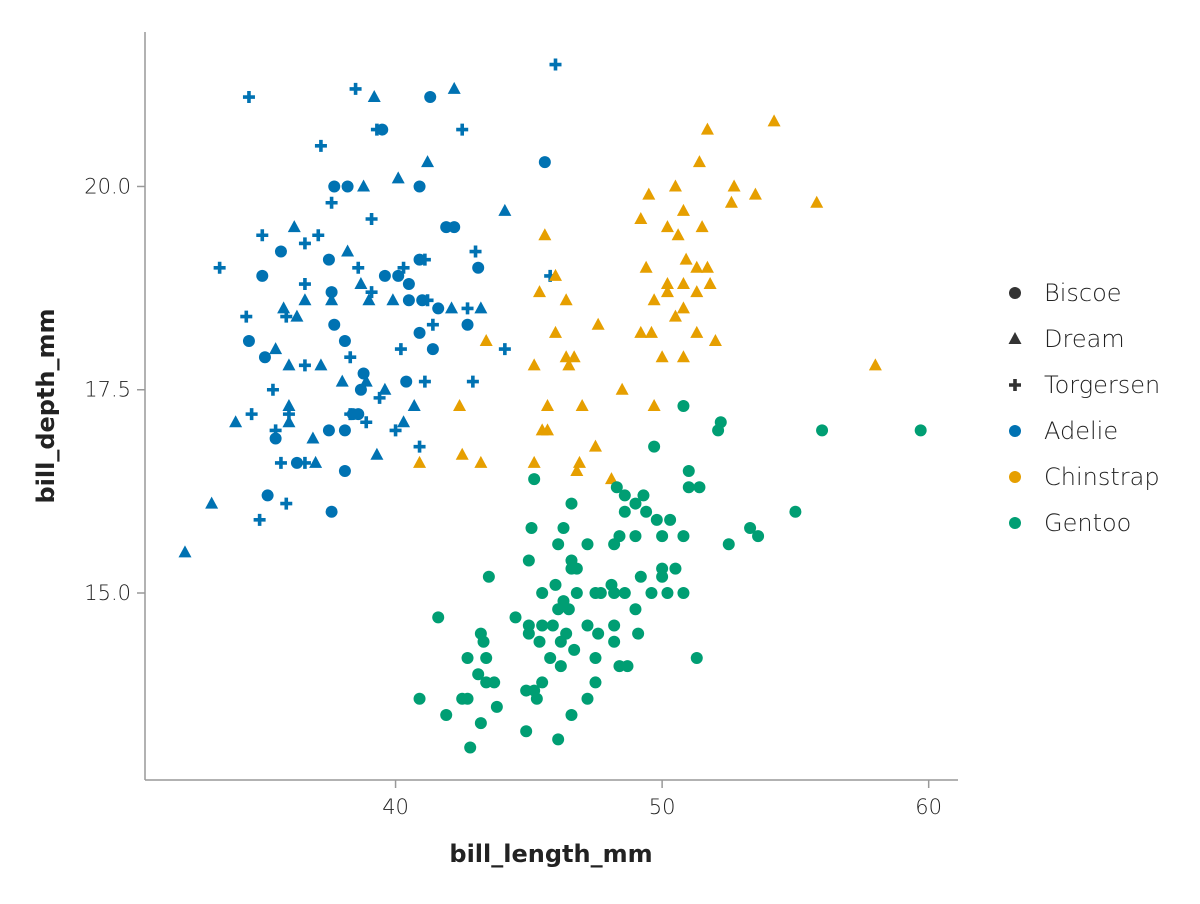 The image size is (1200, 904). What do you see at coordinates (1015, 477) in the screenshot?
I see `legend-marker-chinstrap` at bounding box center [1015, 477].